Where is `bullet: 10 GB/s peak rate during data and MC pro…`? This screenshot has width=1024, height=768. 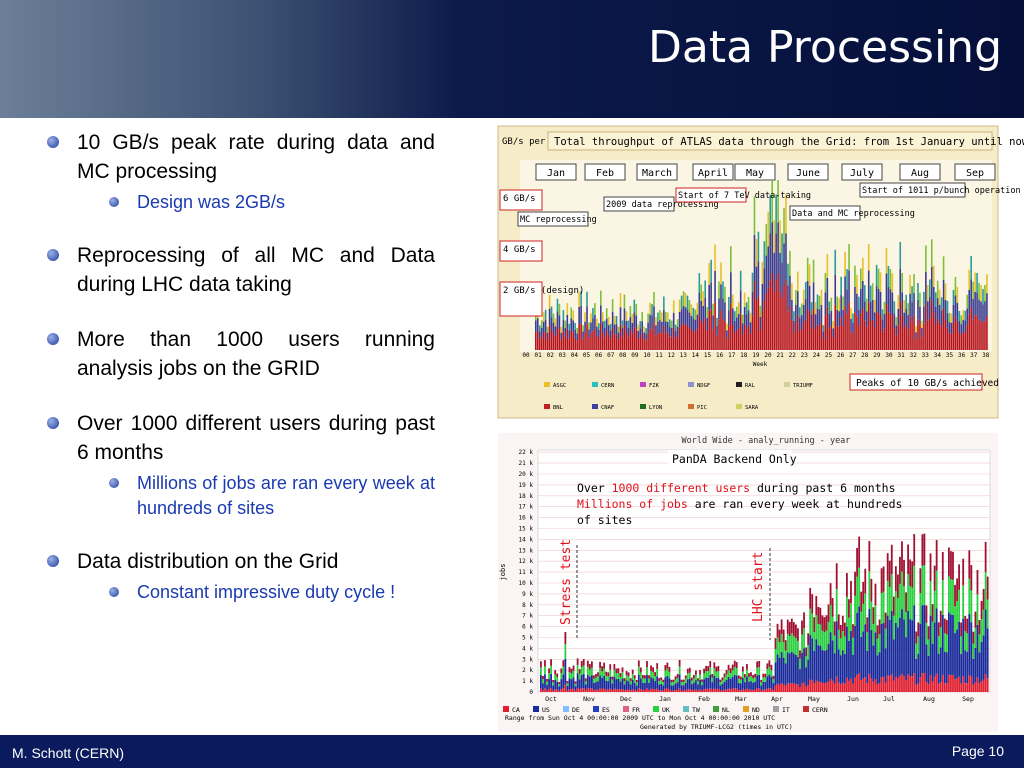
bullet: 10 GB/s peak rate during data and MC pro… is located at coordinates (240, 171).